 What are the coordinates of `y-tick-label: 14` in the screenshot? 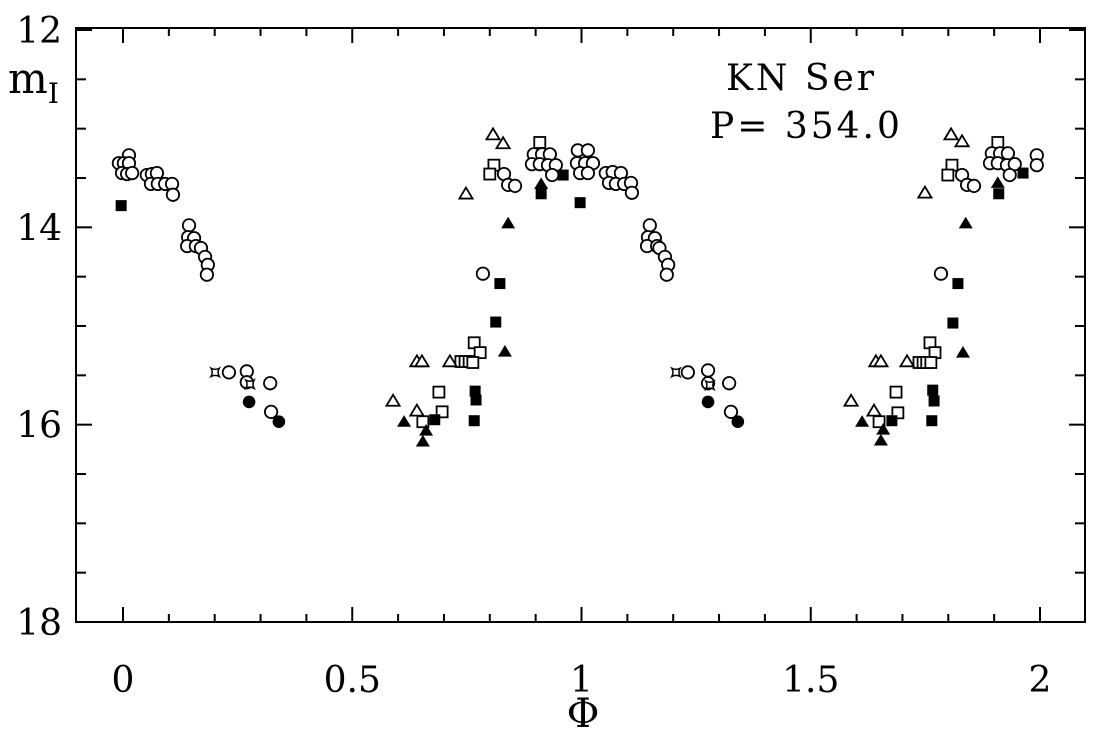 It's located at (39, 228).